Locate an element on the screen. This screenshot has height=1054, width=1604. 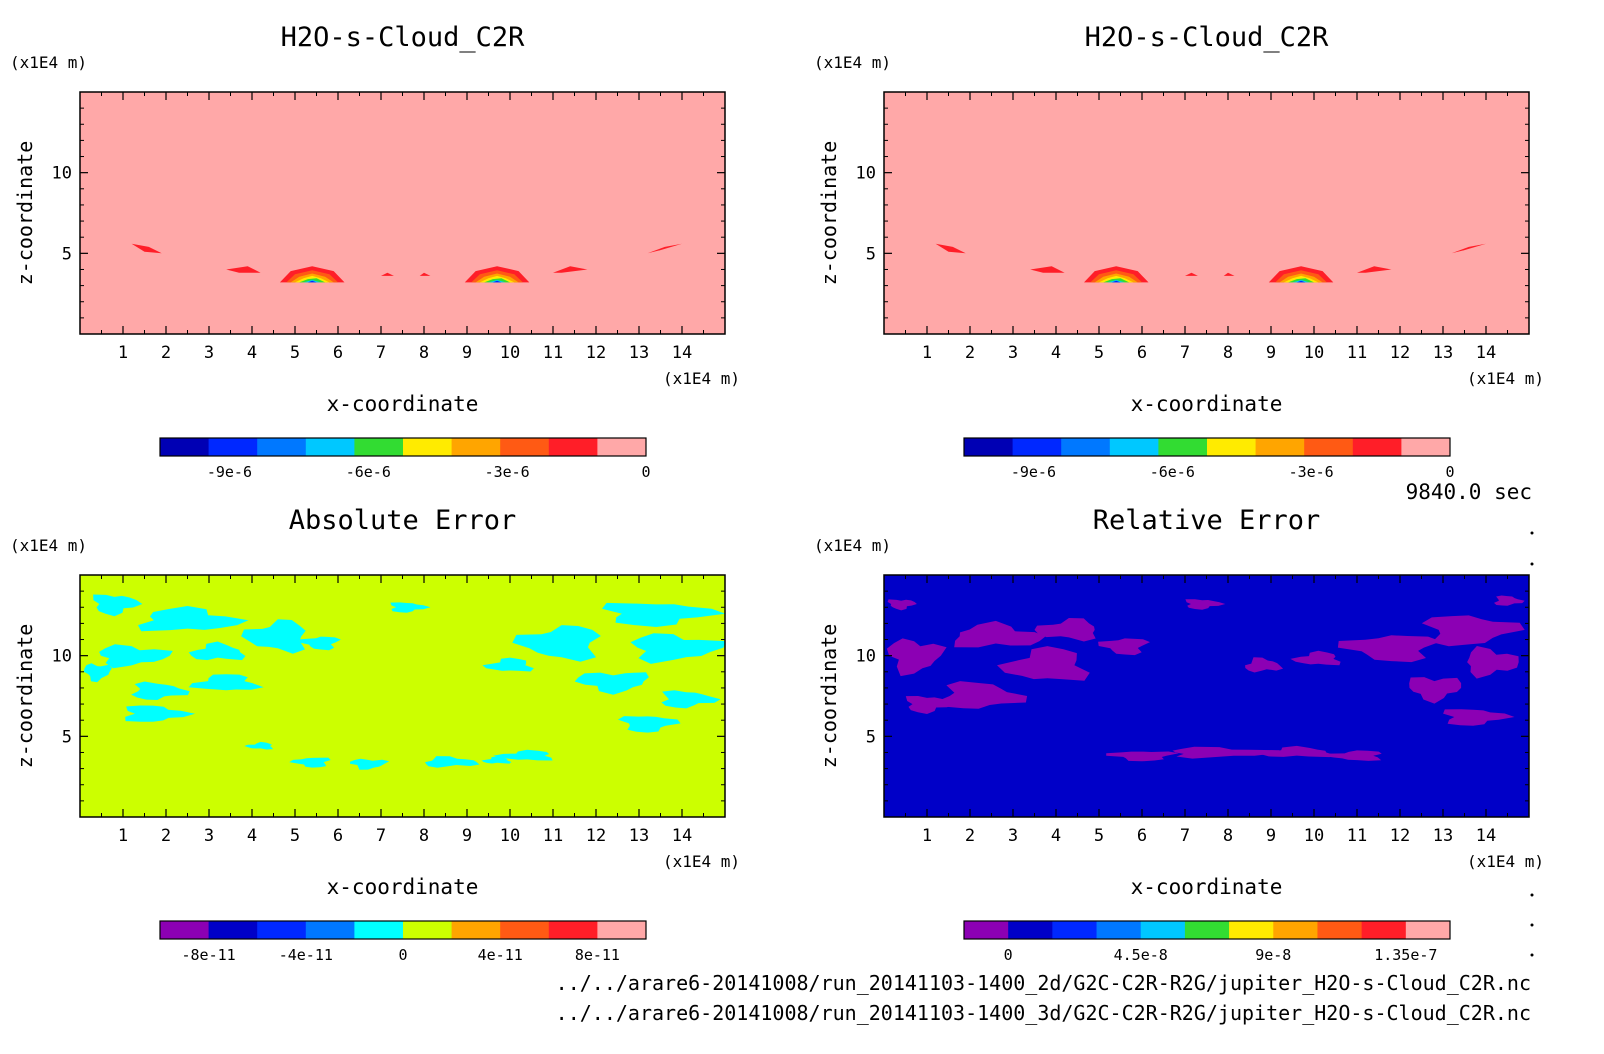
colorbar-label: 0 is located at coordinates (1008, 955).